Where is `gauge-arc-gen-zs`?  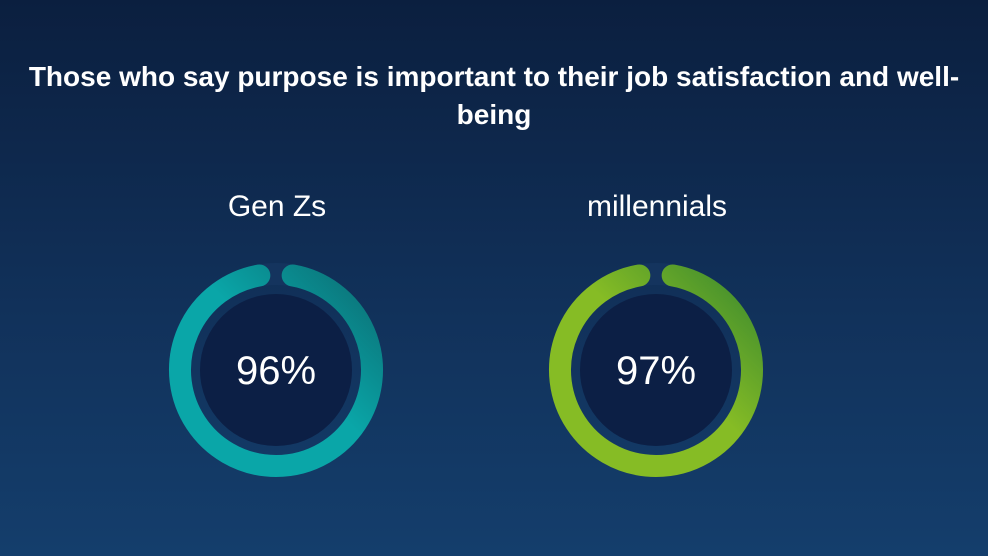 gauge-arc-gen-zs is located at coordinates (276, 370).